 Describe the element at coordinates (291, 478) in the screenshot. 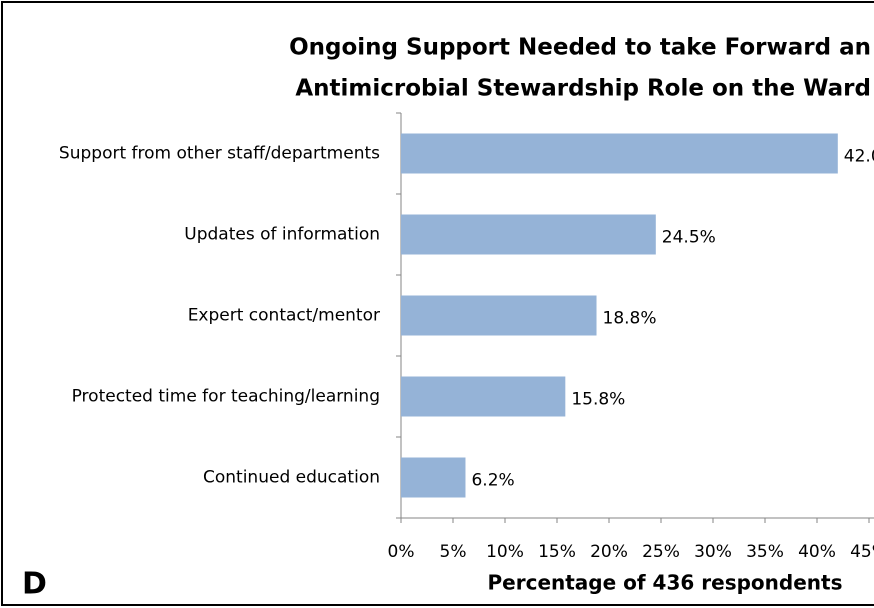

I see `y-tick-label: Continued education` at that location.